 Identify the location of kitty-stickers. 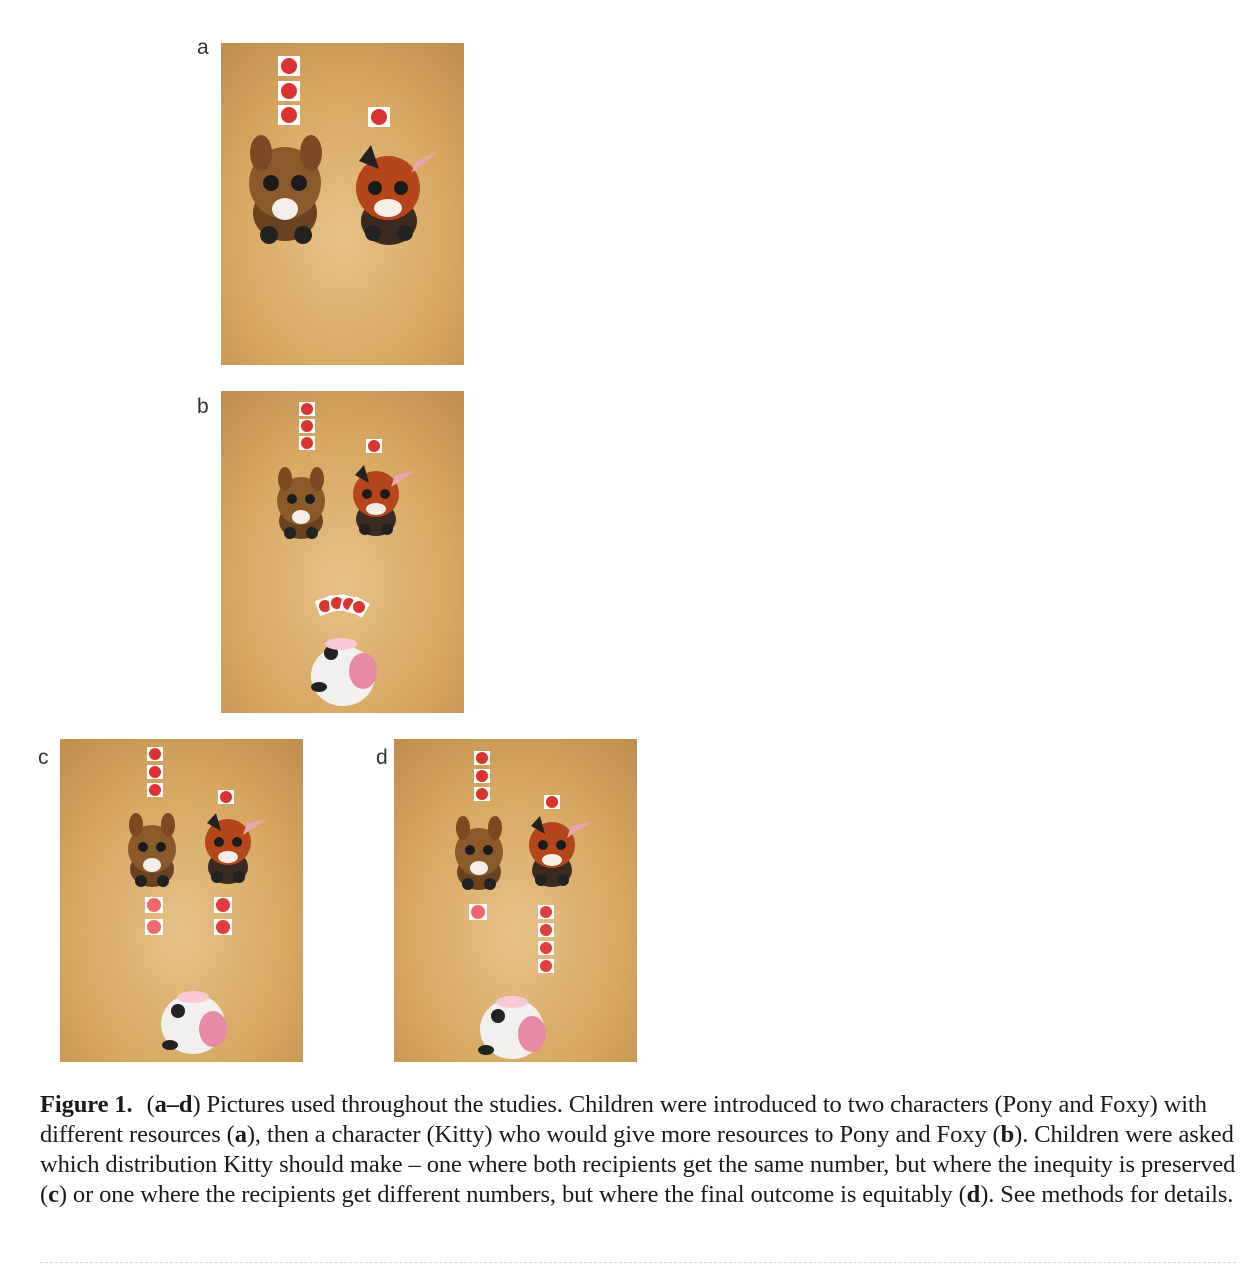
(342, 606).